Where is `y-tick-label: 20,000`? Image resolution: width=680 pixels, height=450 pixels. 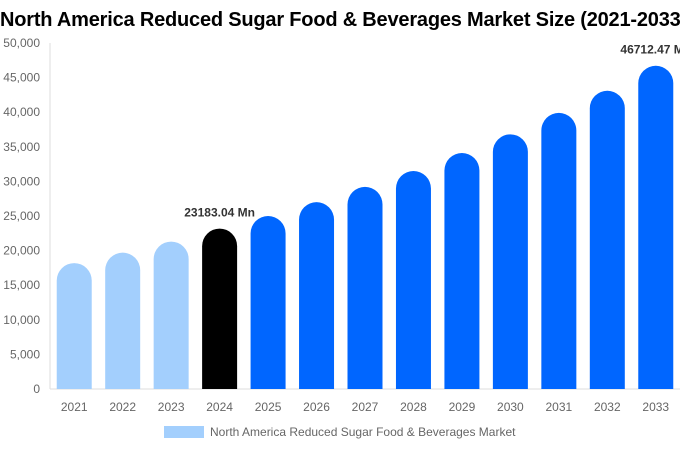 y-tick-label: 20,000 is located at coordinates (21, 251).